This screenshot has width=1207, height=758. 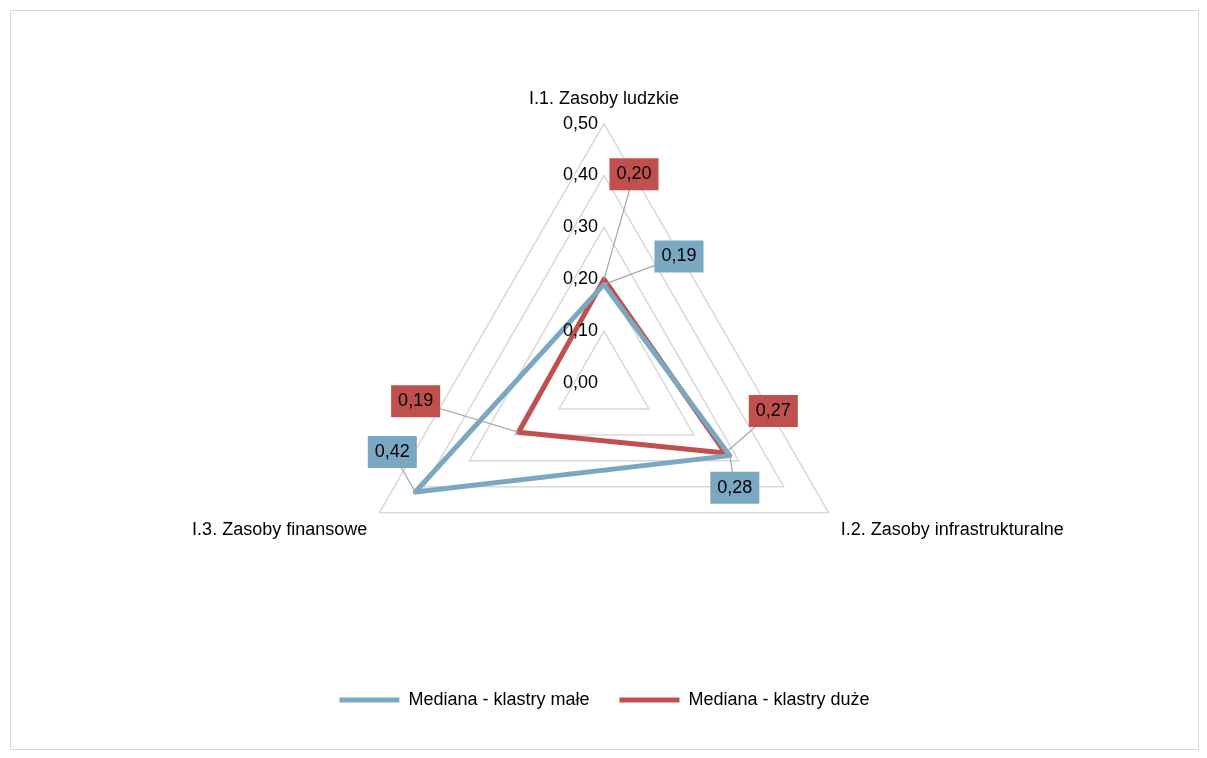 What do you see at coordinates (634, 173) in the screenshot?
I see `data-label: 0,20` at bounding box center [634, 173].